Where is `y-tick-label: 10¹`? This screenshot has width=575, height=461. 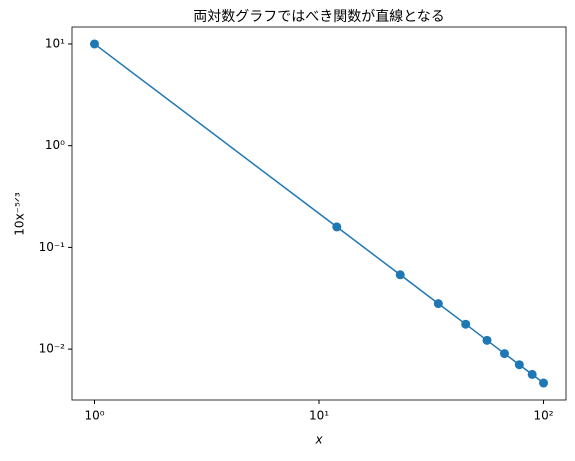 y-tick-label: 10¹ is located at coordinates (55, 43).